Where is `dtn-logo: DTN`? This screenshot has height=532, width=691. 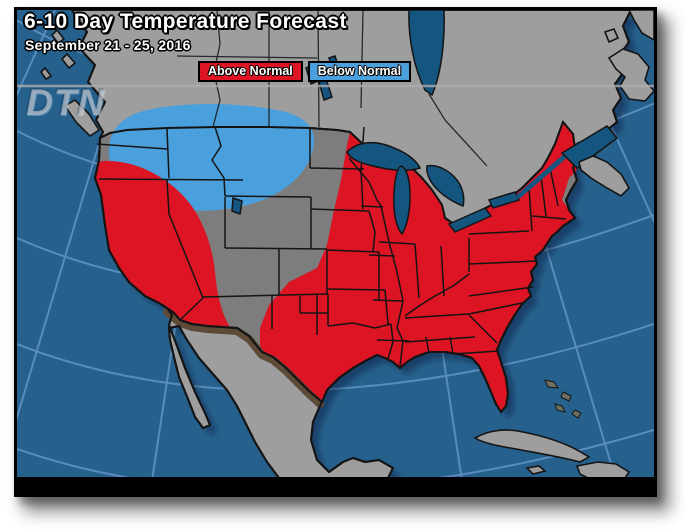 dtn-logo: DTN is located at coordinates (66, 102).